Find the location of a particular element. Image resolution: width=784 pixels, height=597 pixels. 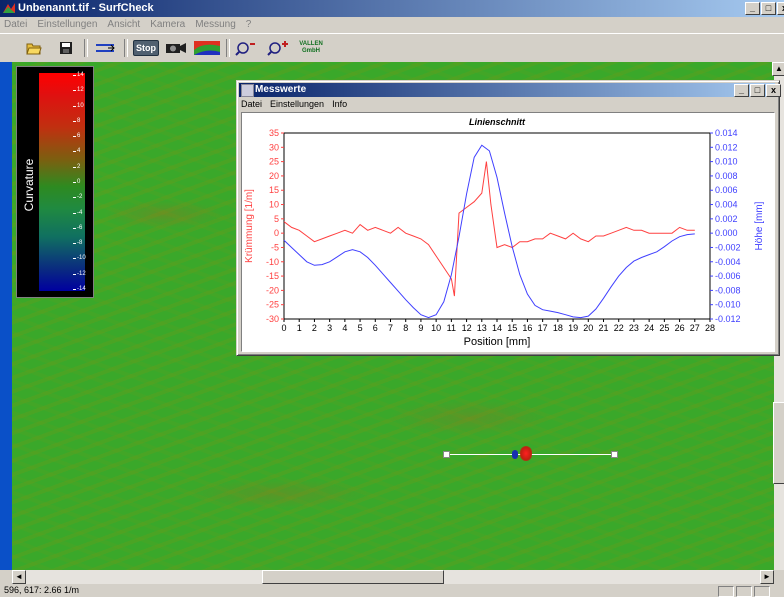

surfcheck-app-icon is located at coordinates (9, 8).